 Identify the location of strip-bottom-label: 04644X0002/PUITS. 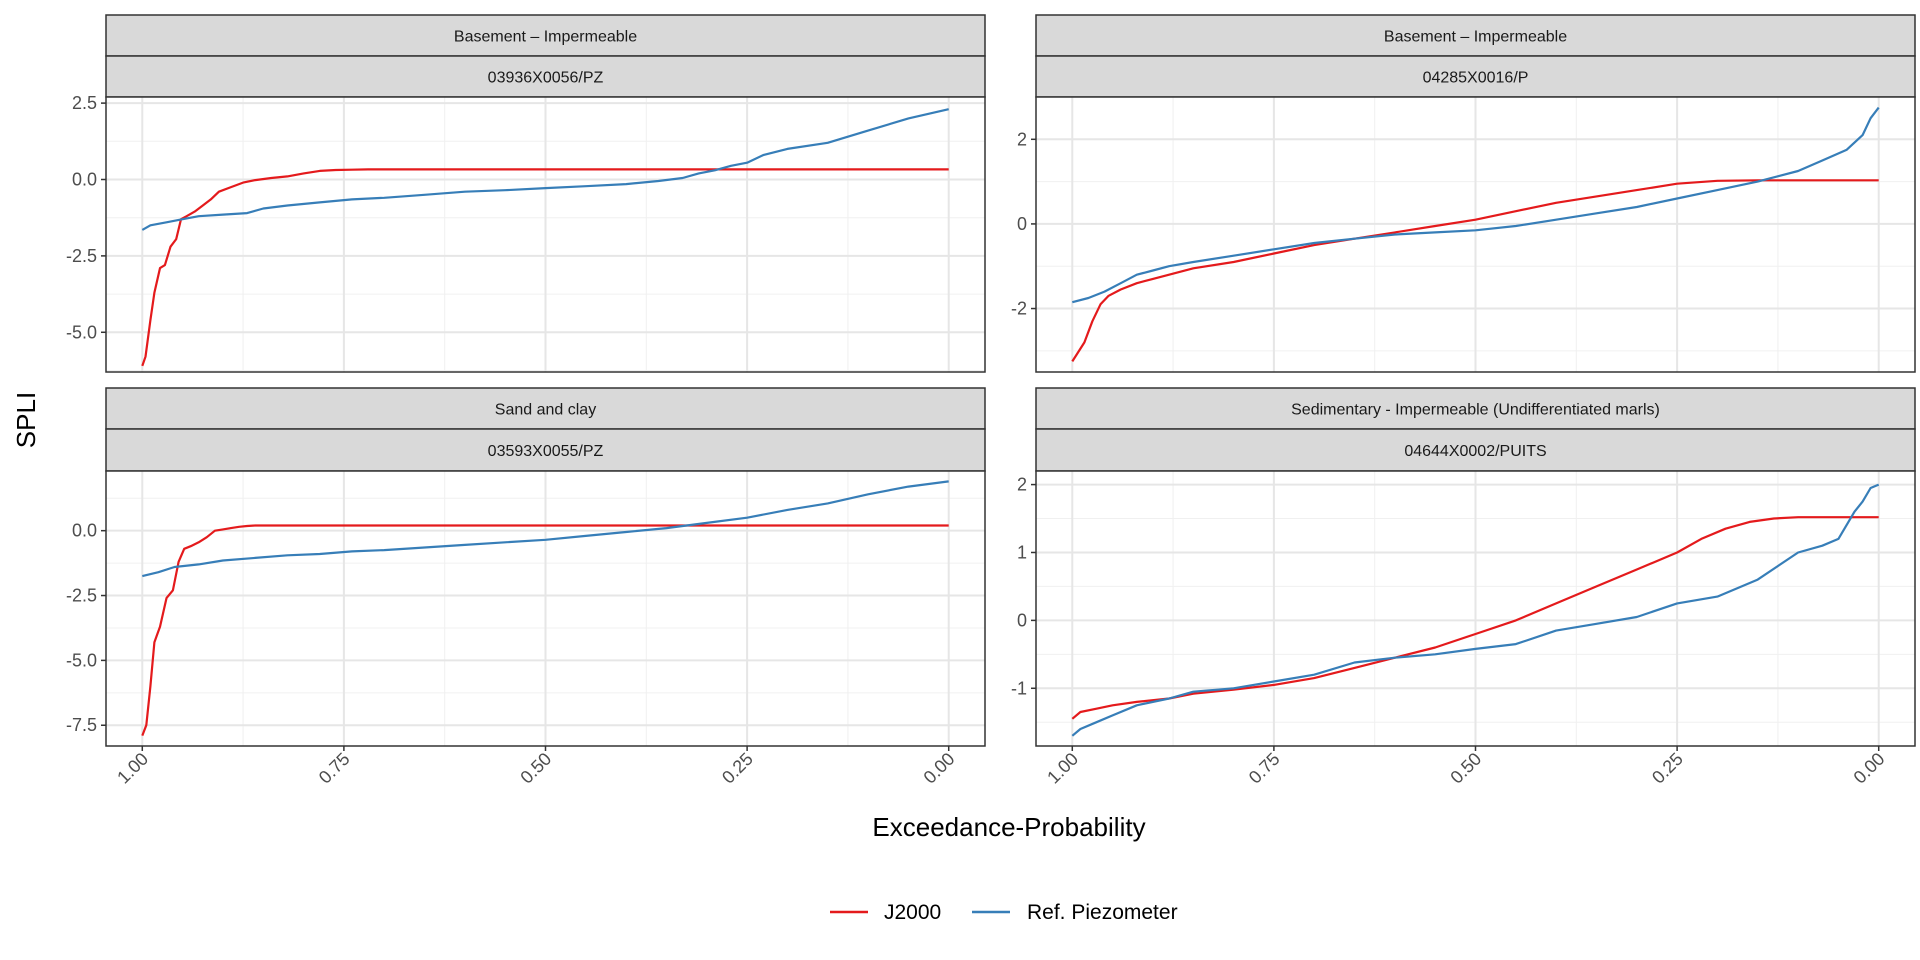
(1475, 451).